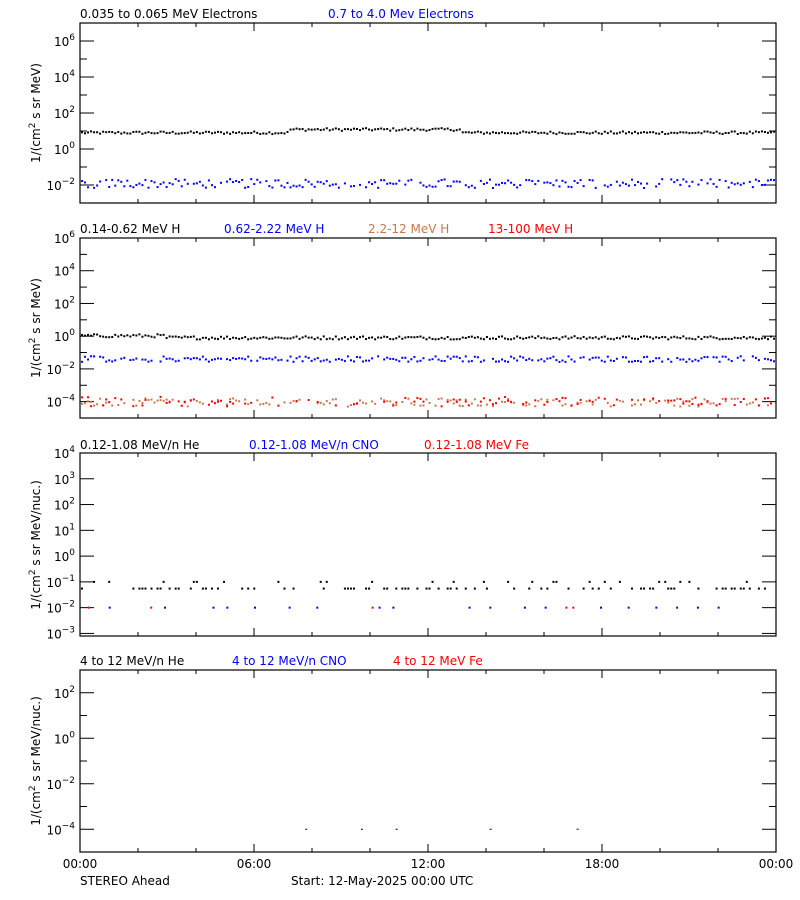  What do you see at coordinates (274, 229) in the screenshot?
I see `legend-h-2: 0.62-2.22 MeV H` at bounding box center [274, 229].